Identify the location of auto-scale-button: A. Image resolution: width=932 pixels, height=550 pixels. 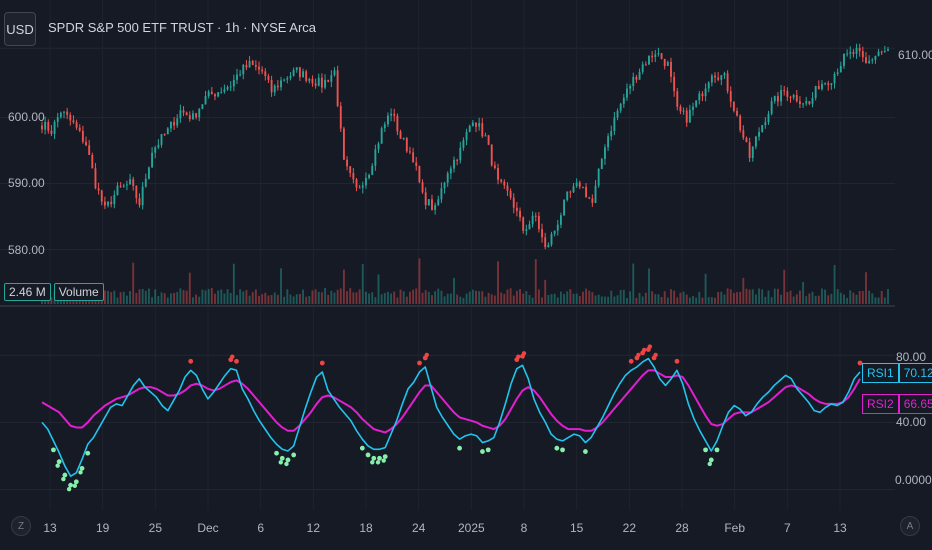
(910, 526).